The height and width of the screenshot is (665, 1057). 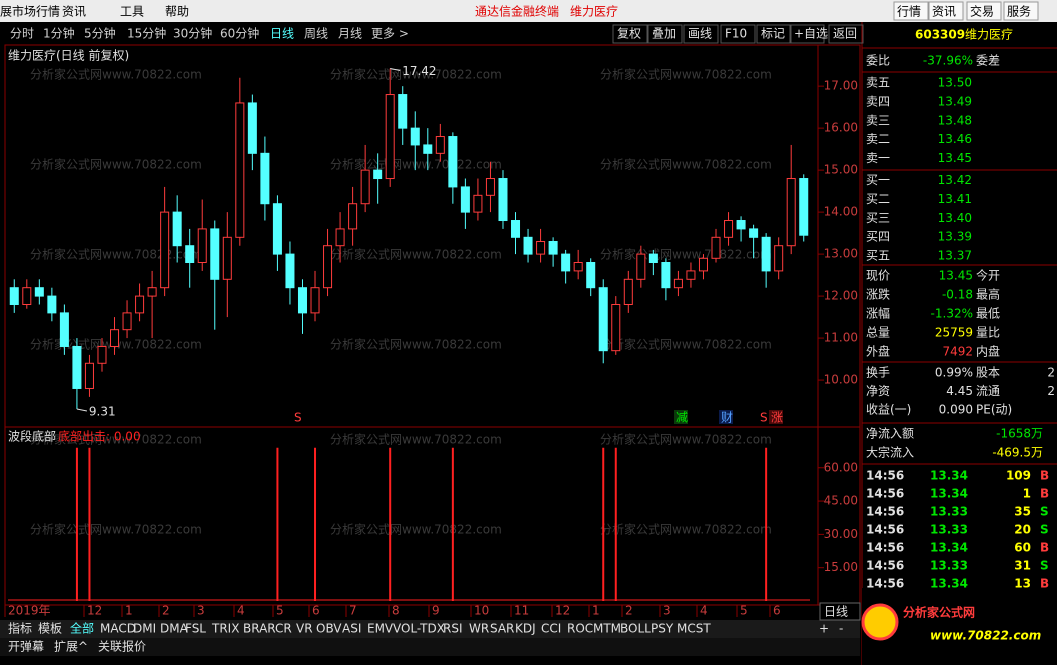 What do you see at coordinates (177, 12) in the screenshot?
I see `menu-item: 帮助` at bounding box center [177, 12].